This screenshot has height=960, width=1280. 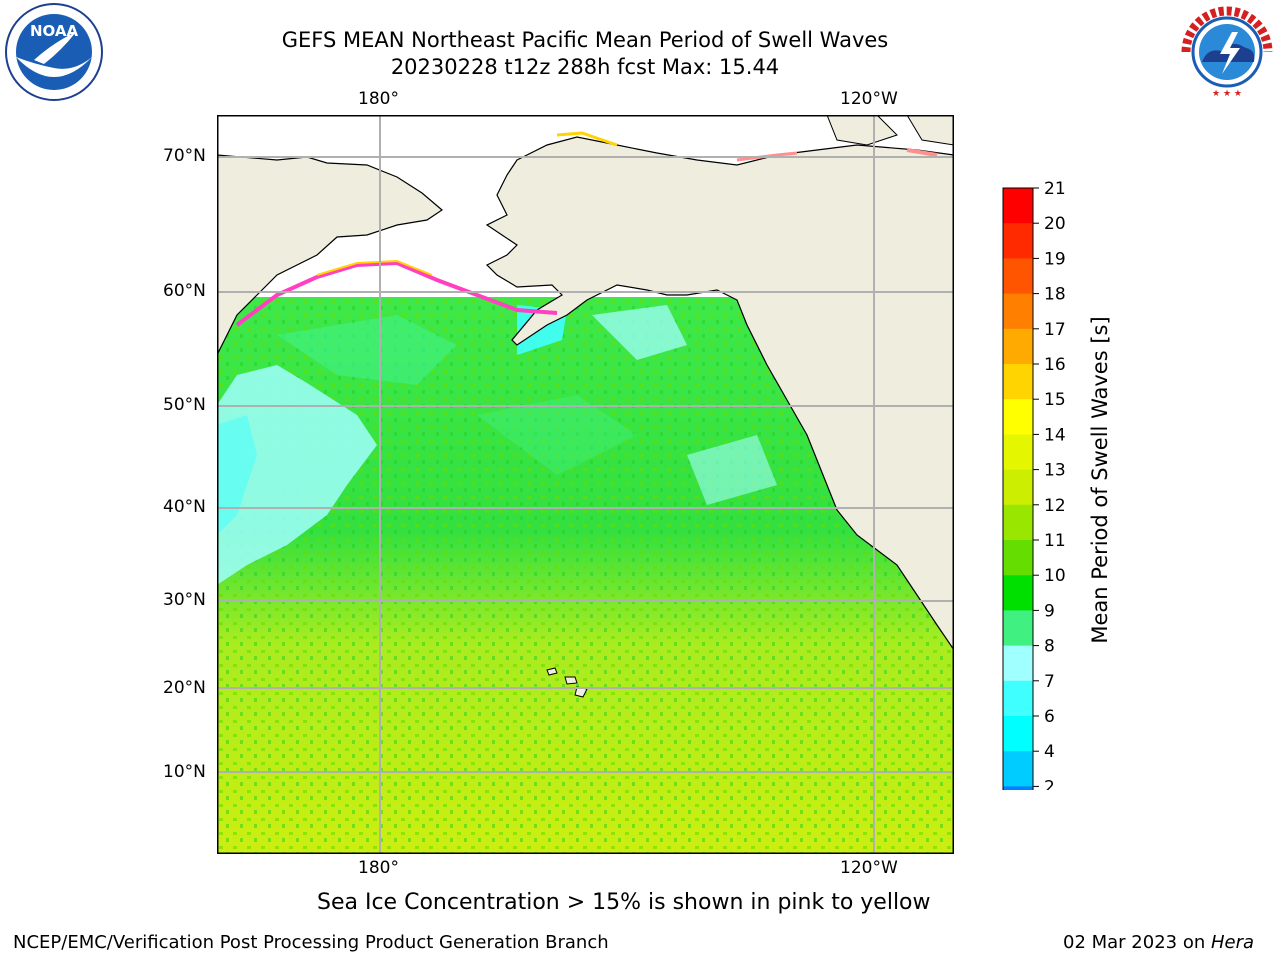 I want to click on colorbar-label-wrap: Mean Period of Swell Waves [s], so click(x=1100, y=479).